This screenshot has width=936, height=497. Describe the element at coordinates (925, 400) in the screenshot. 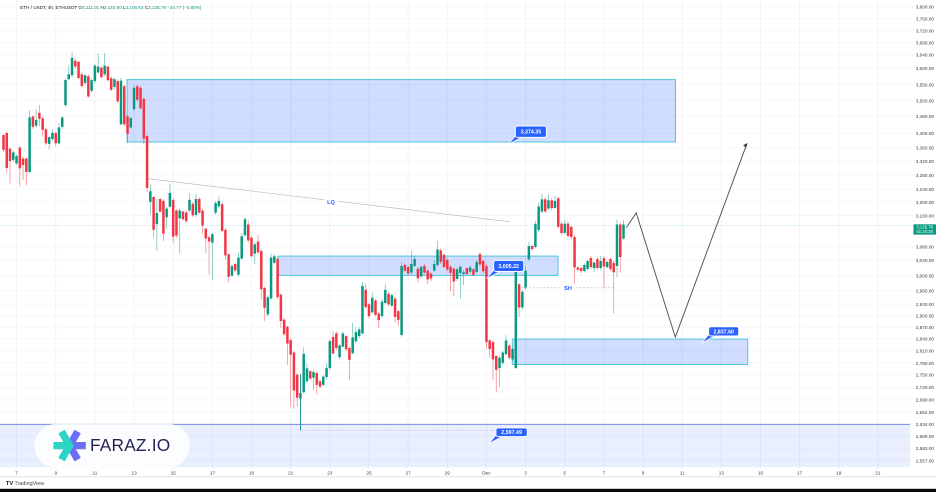

I see `svg-text: 2,690.00` at that location.